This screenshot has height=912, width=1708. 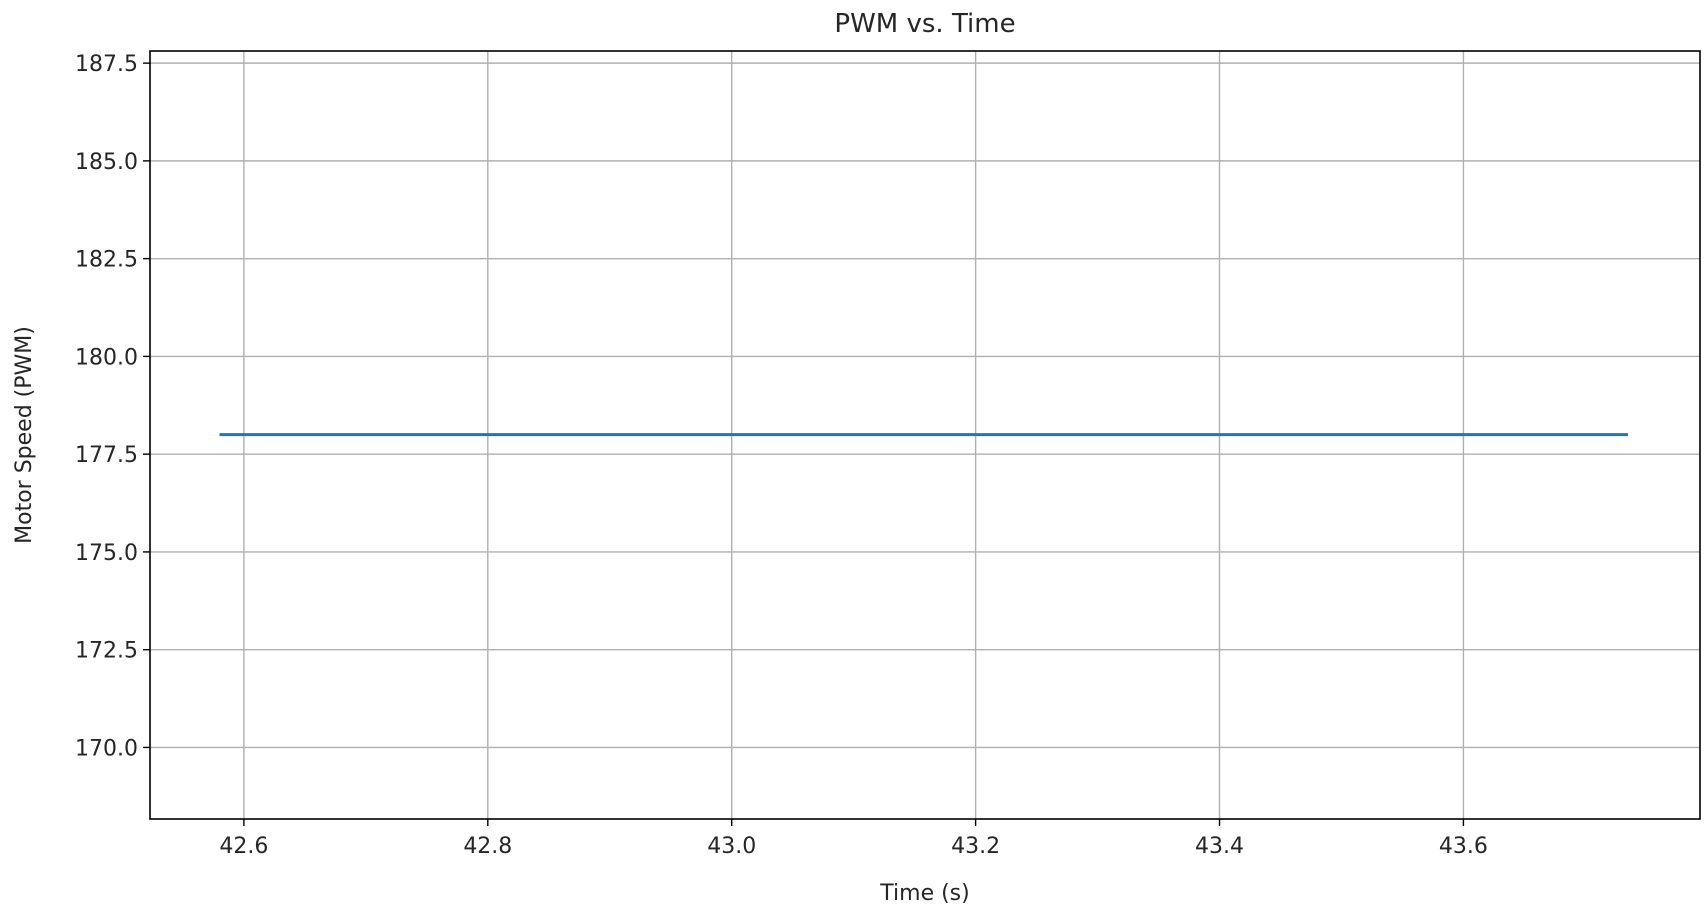 What do you see at coordinates (106, 64) in the screenshot?
I see `y-tick-label: 187.5` at bounding box center [106, 64].